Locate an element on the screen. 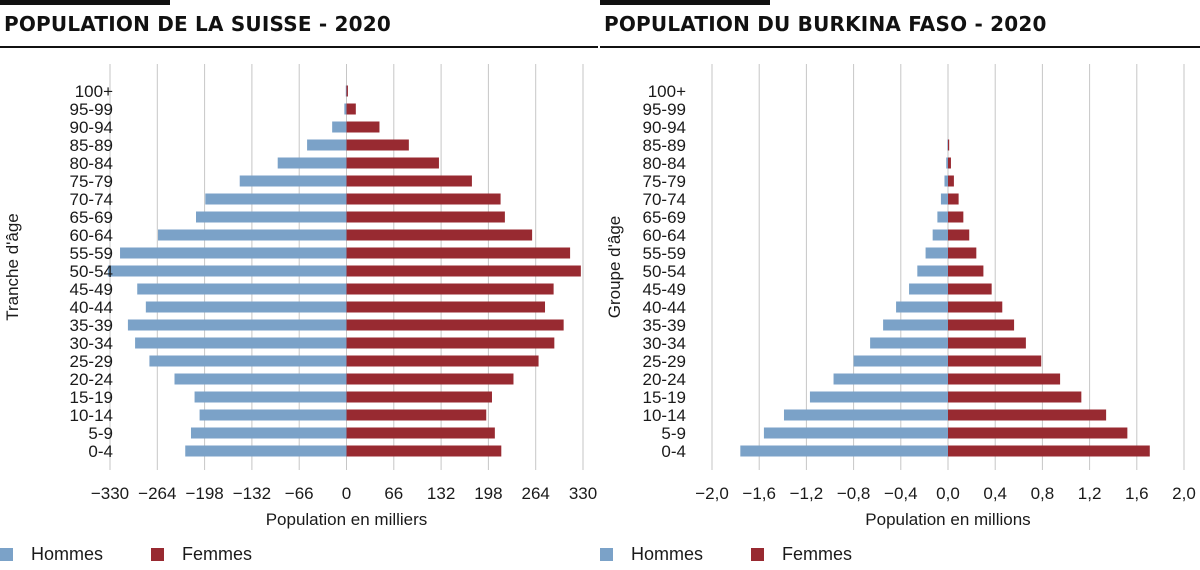  x-axis-title: Population en millions is located at coordinates (947, 519).